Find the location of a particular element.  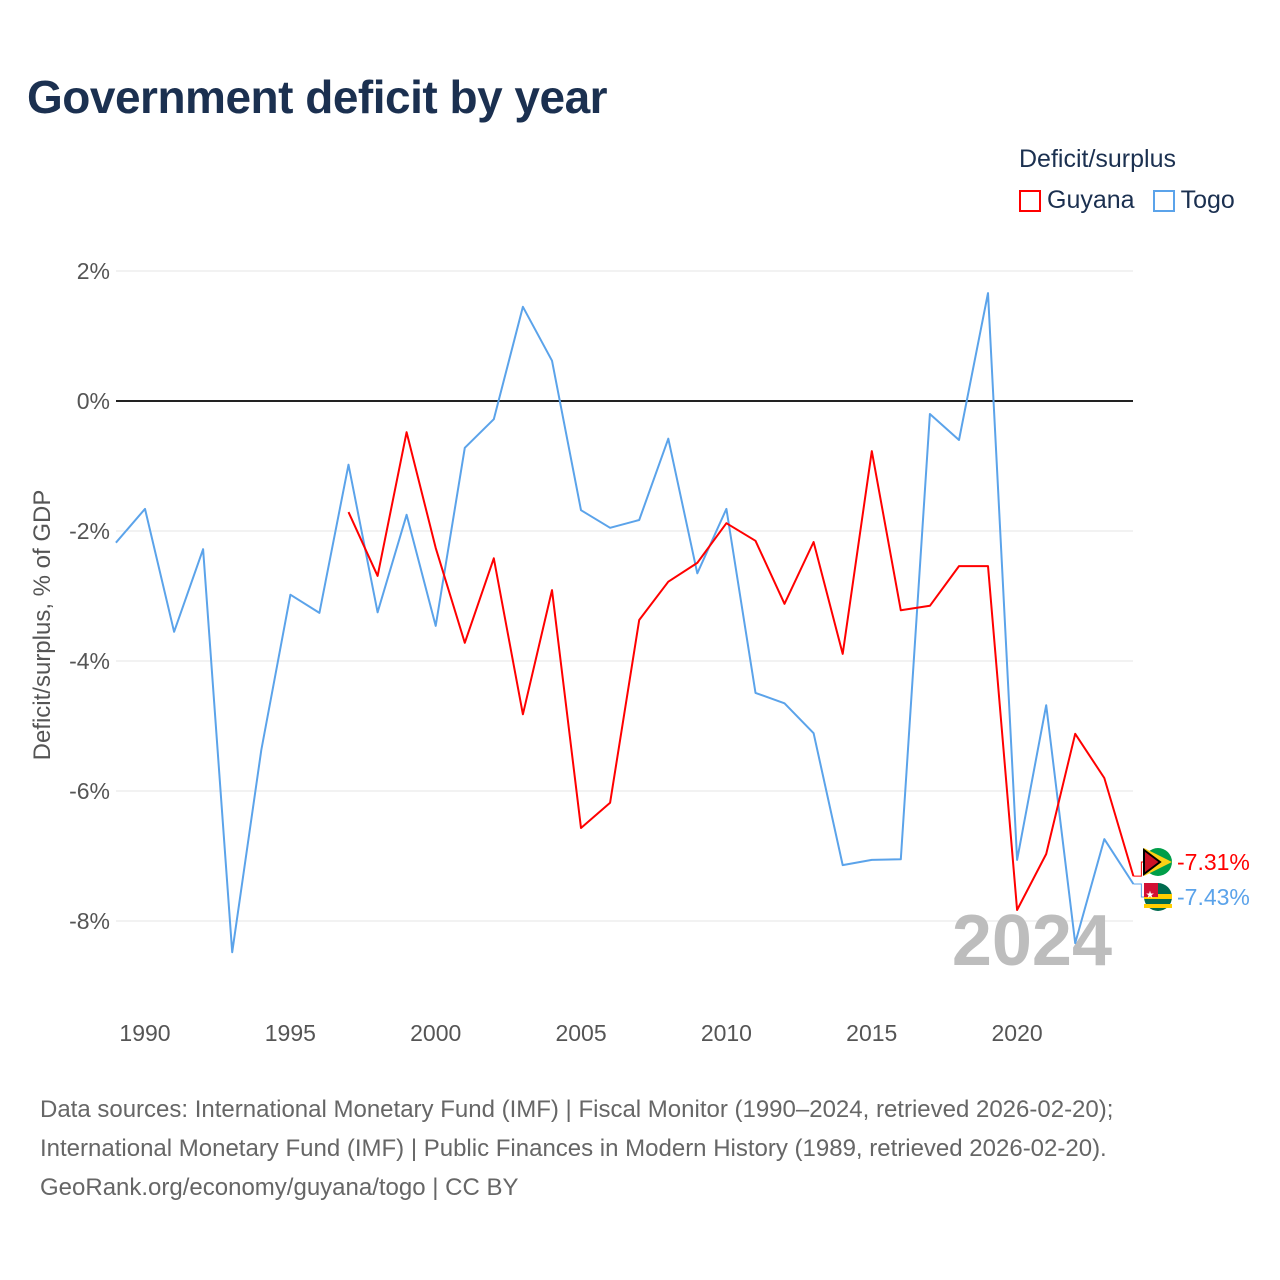

y-axis-label: Deficit/surplus, % of GDP is located at coordinates (42, 625).